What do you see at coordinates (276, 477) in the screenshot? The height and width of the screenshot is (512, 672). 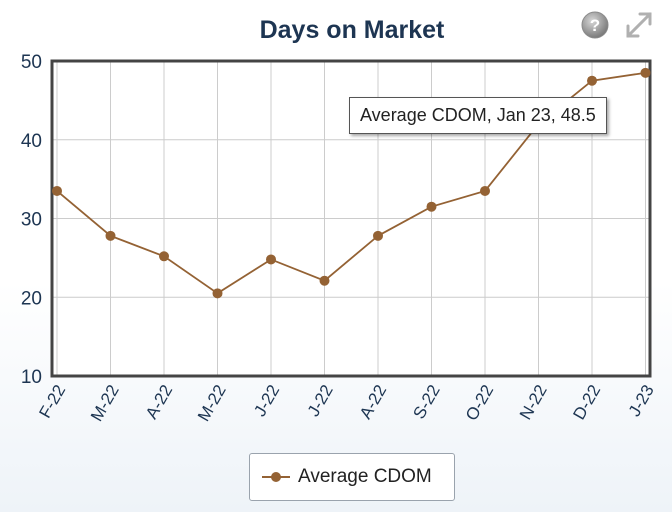 I see `legend-marker-icon` at bounding box center [276, 477].